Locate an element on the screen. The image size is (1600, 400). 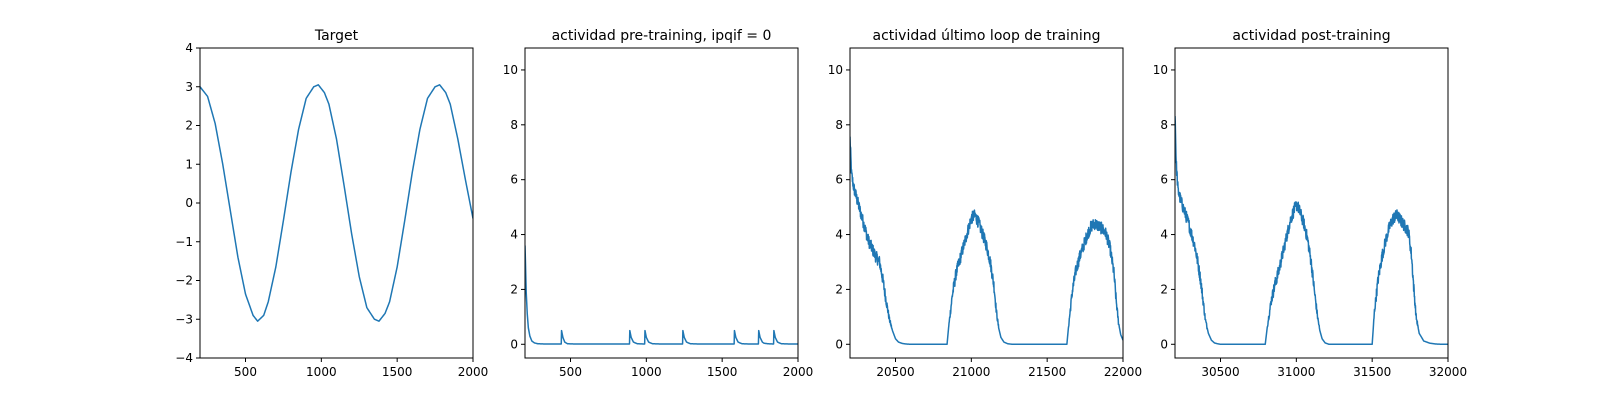
y-tick-label: −3 is located at coordinates (184, 319).